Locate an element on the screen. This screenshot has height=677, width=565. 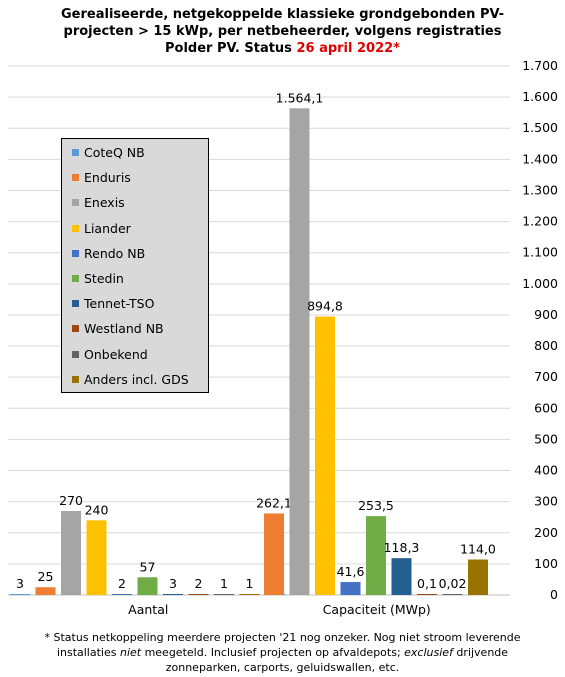
data-label: 240 is located at coordinates (97, 509).